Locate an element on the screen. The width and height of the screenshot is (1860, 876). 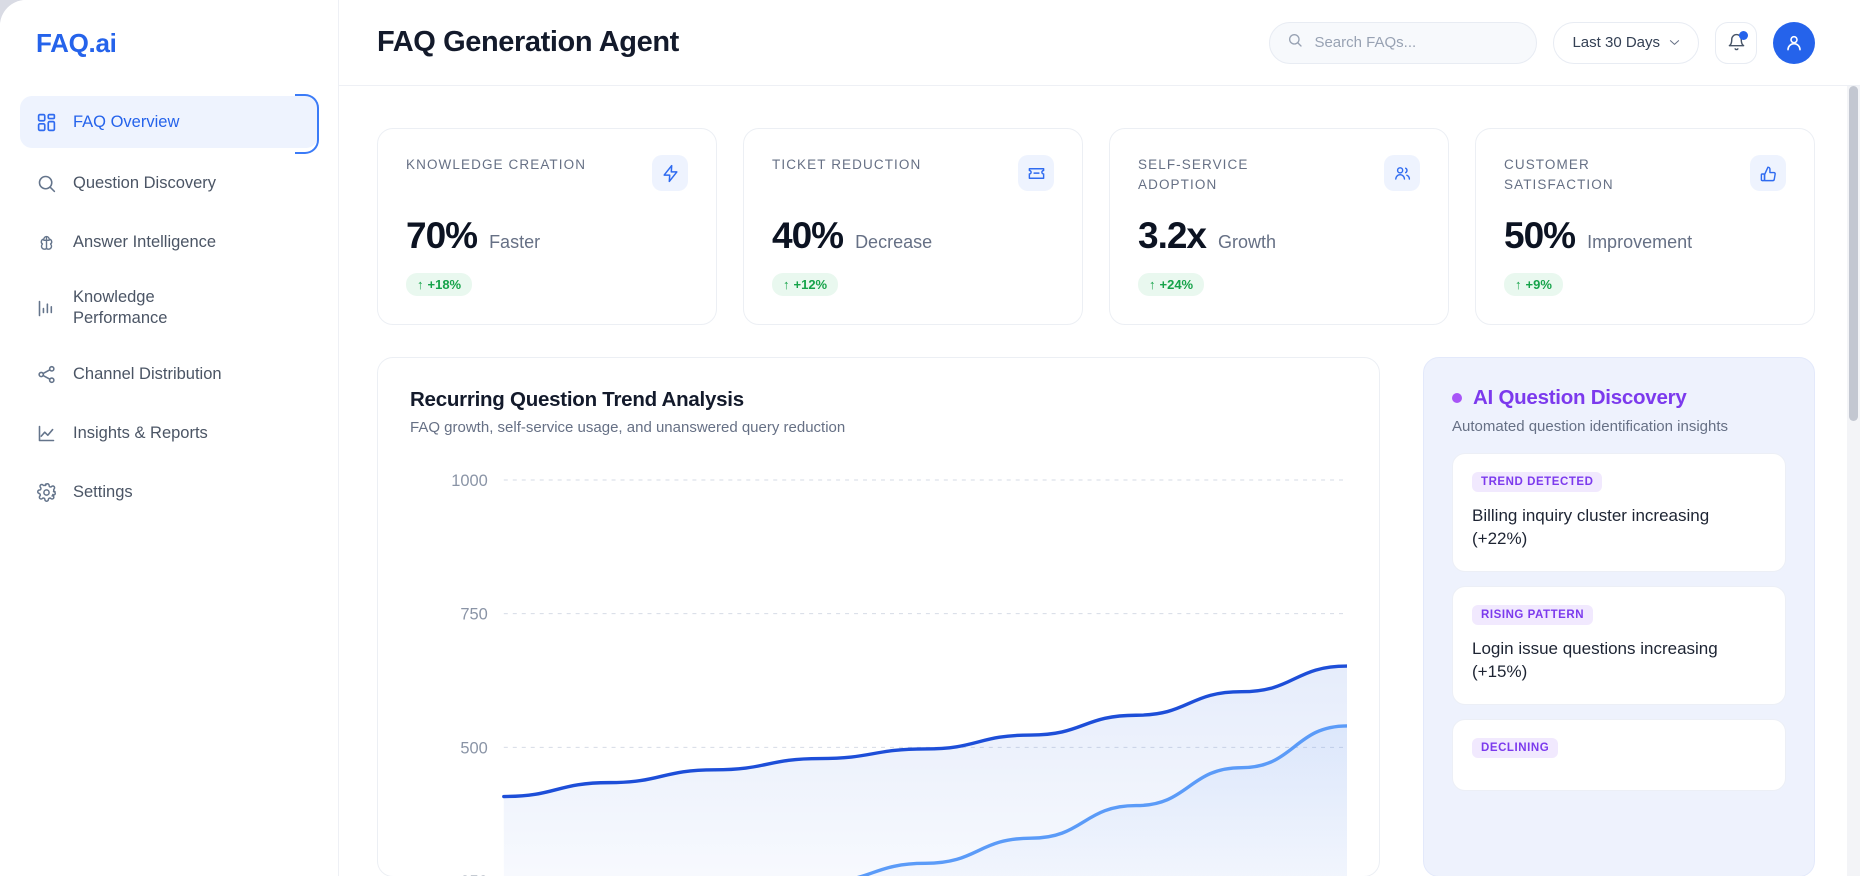
bell-icon is located at coordinates (1736, 42).